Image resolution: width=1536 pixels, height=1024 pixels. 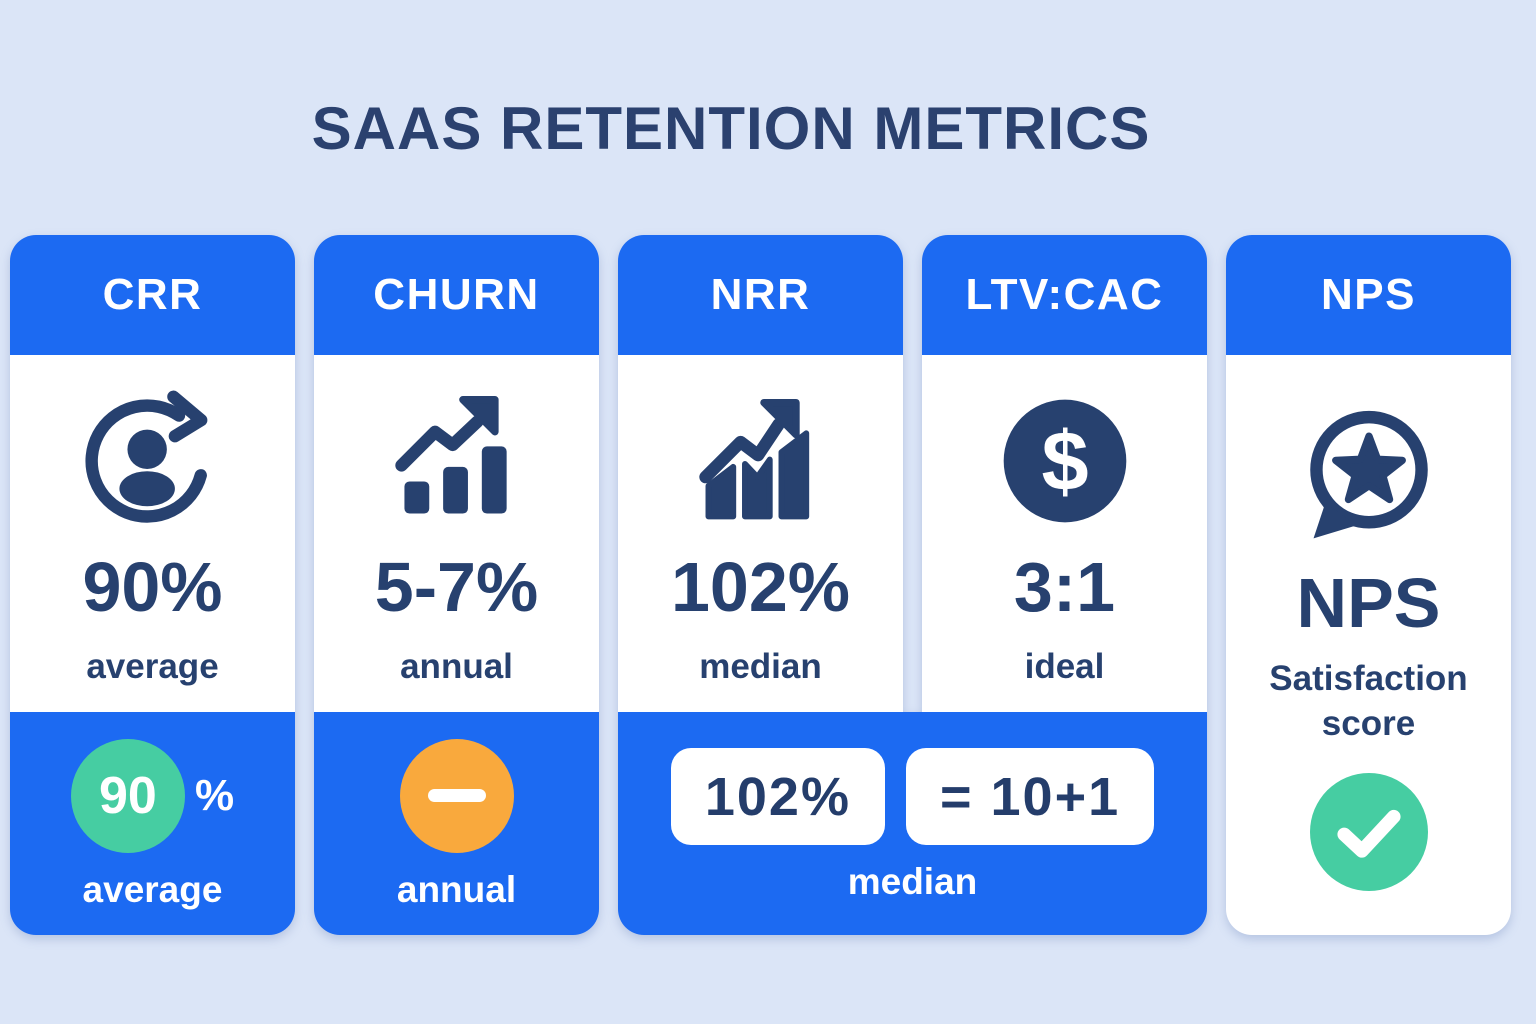 What do you see at coordinates (760, 666) in the screenshot?
I see `card-nrr-label: median` at bounding box center [760, 666].